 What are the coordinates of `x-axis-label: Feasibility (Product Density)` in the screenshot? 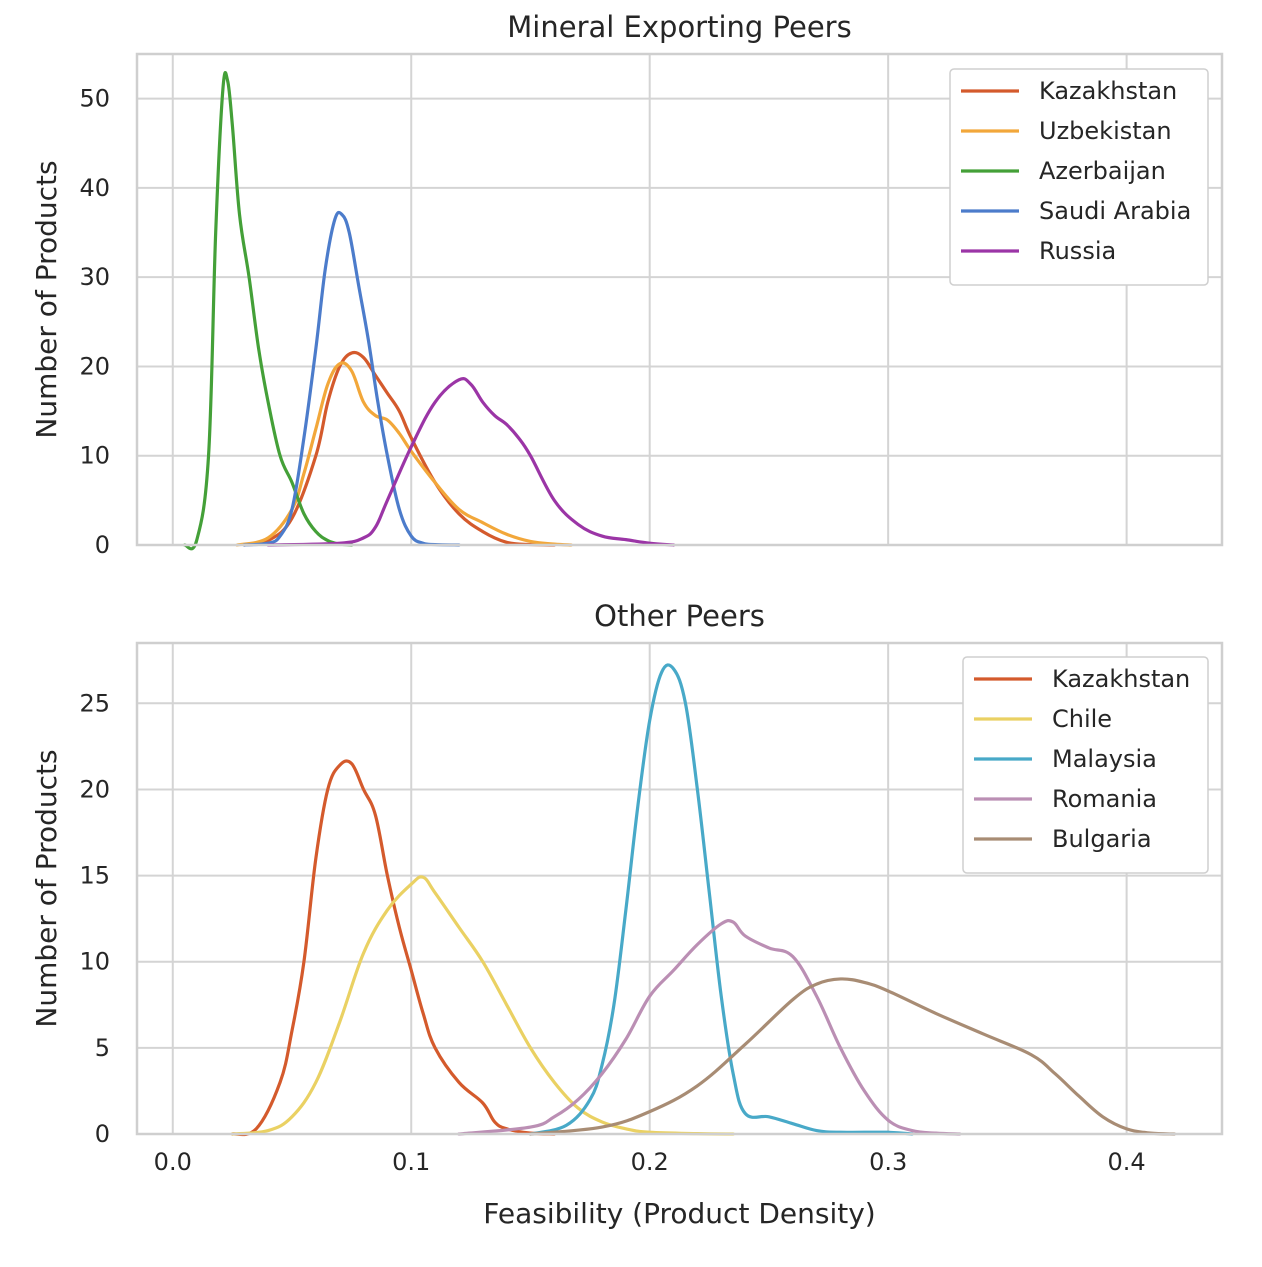 It's located at (679, 1213).